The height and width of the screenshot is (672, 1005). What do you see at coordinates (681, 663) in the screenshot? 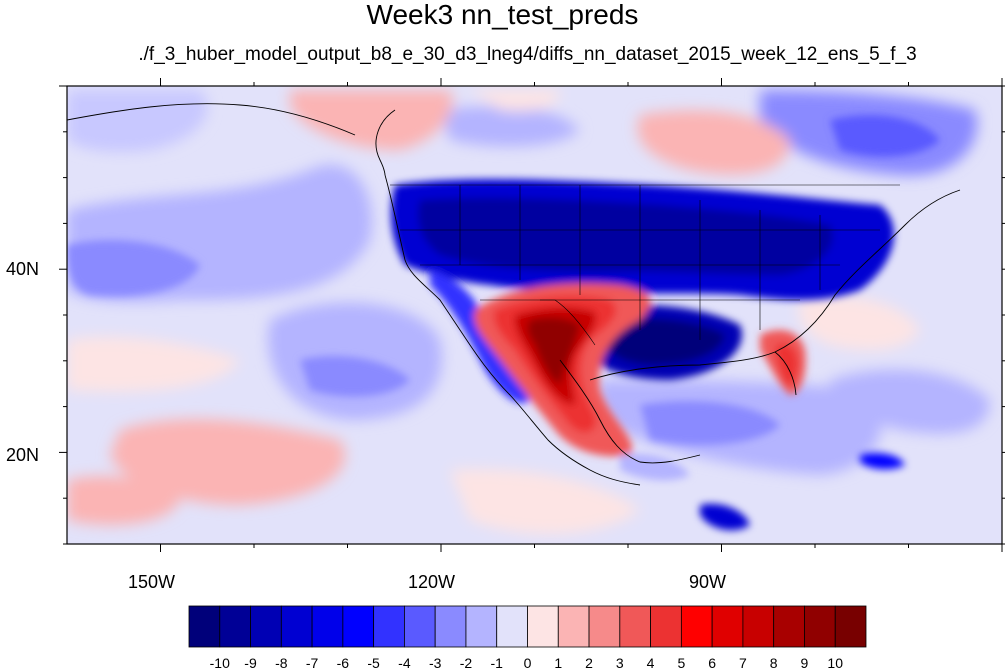
I see `colorbar-tick-label: 5` at bounding box center [681, 663].